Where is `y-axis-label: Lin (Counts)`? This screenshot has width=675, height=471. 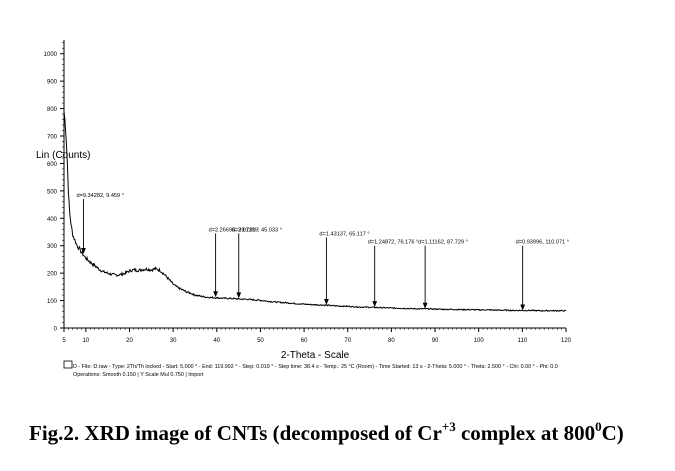 y-axis-label: Lin (Counts) is located at coordinates (63, 155).